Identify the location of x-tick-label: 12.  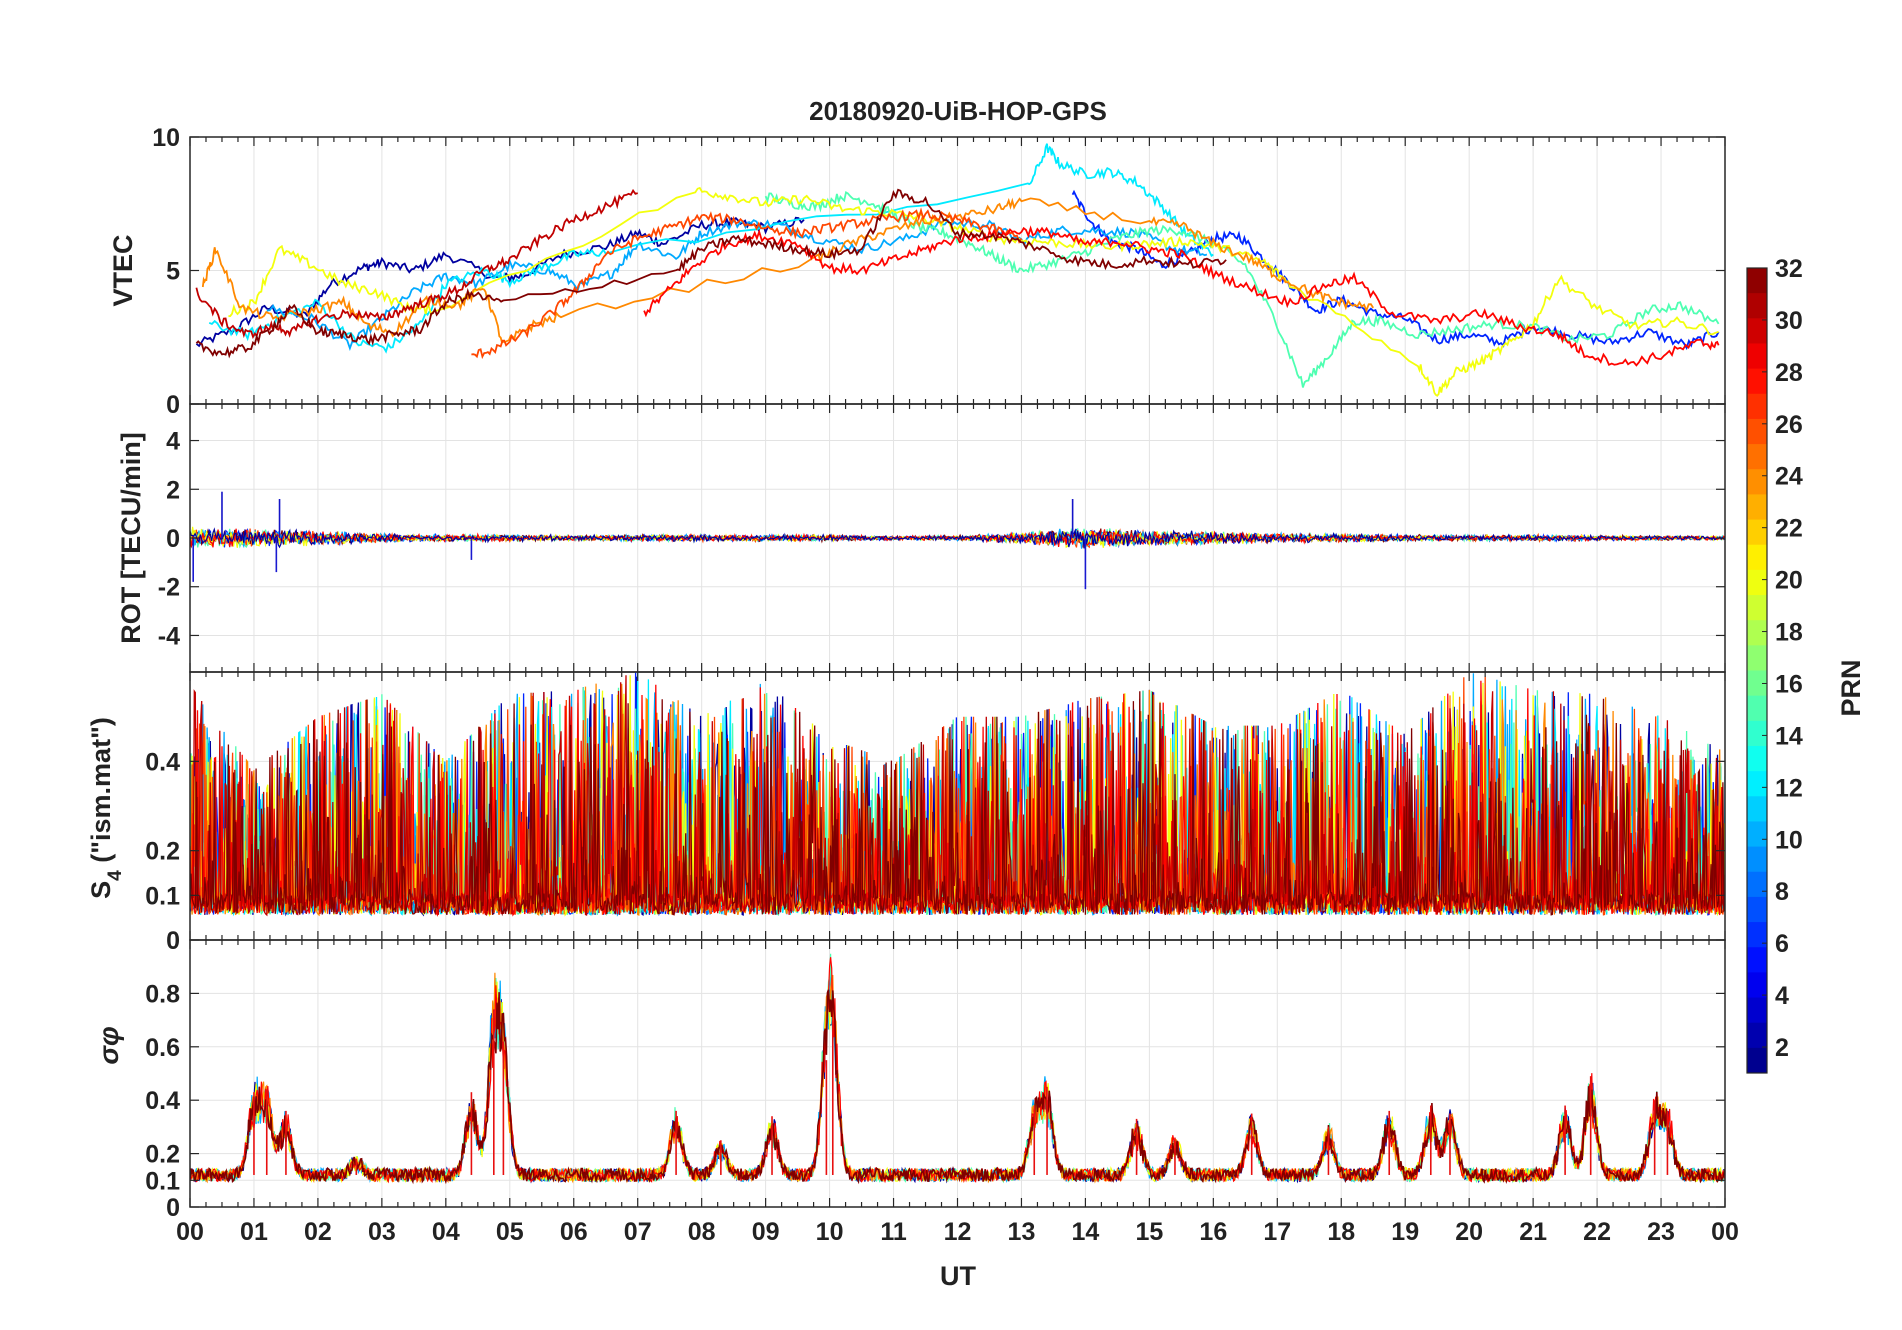
(958, 1232).